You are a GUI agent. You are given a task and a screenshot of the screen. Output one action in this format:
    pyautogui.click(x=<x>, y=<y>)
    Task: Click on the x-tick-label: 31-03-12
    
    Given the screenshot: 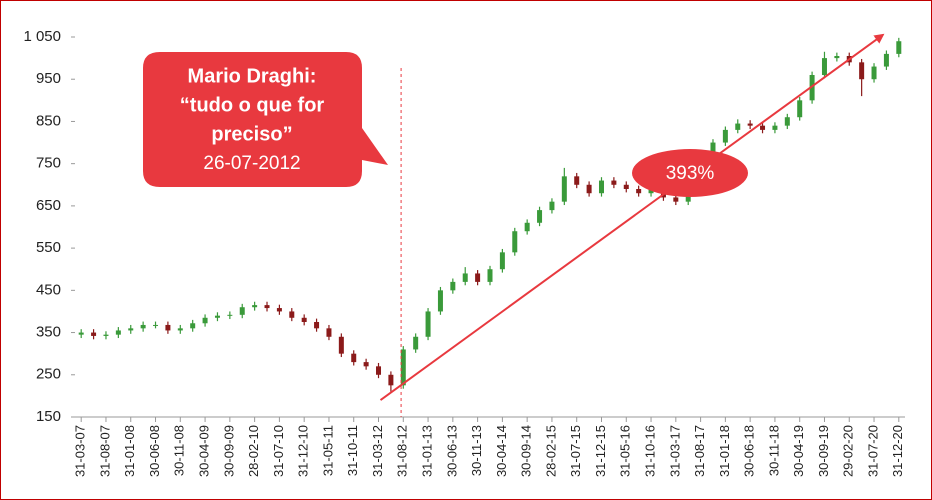 What is the action you would take?
    pyautogui.click(x=377, y=451)
    